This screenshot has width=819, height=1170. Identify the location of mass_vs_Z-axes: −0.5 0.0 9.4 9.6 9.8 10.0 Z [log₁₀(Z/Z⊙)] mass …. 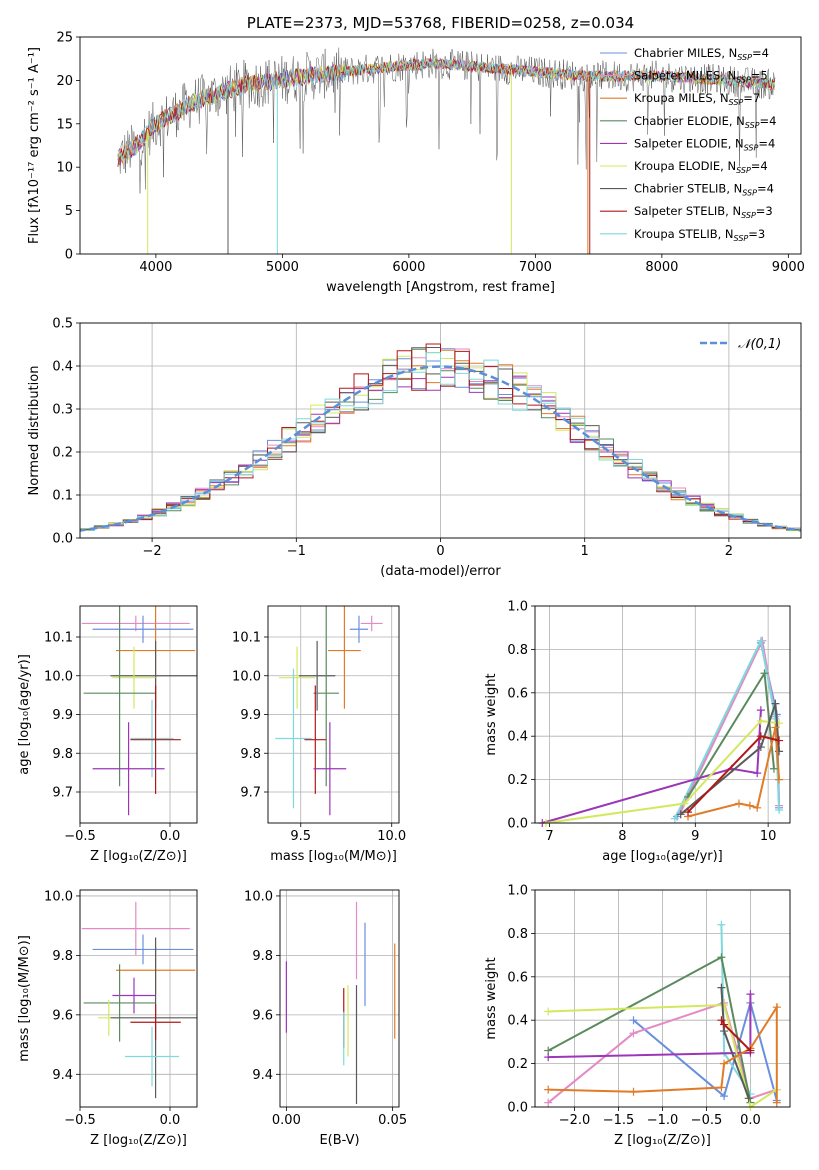
(102, 1018).